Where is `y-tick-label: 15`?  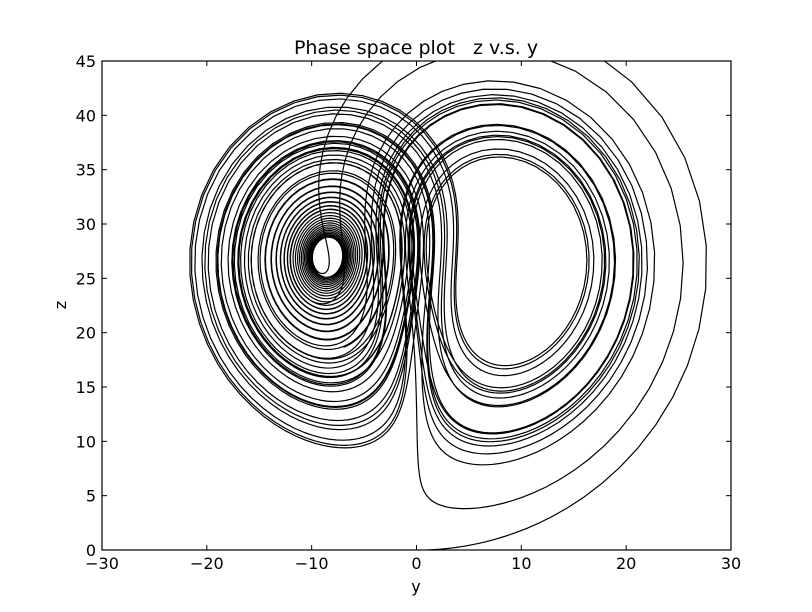
y-tick-label: 15 is located at coordinates (86, 387).